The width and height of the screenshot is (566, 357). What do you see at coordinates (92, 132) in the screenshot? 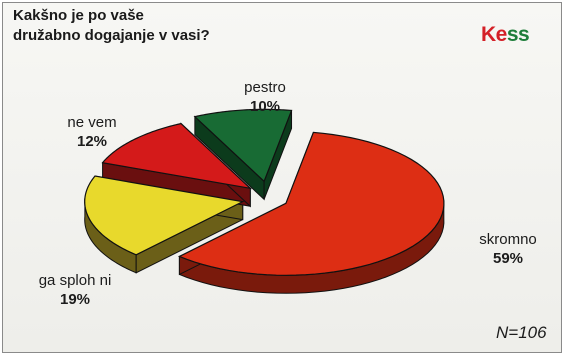
I see `slice-label-ne-vem: ne vem 12%` at bounding box center [92, 132].